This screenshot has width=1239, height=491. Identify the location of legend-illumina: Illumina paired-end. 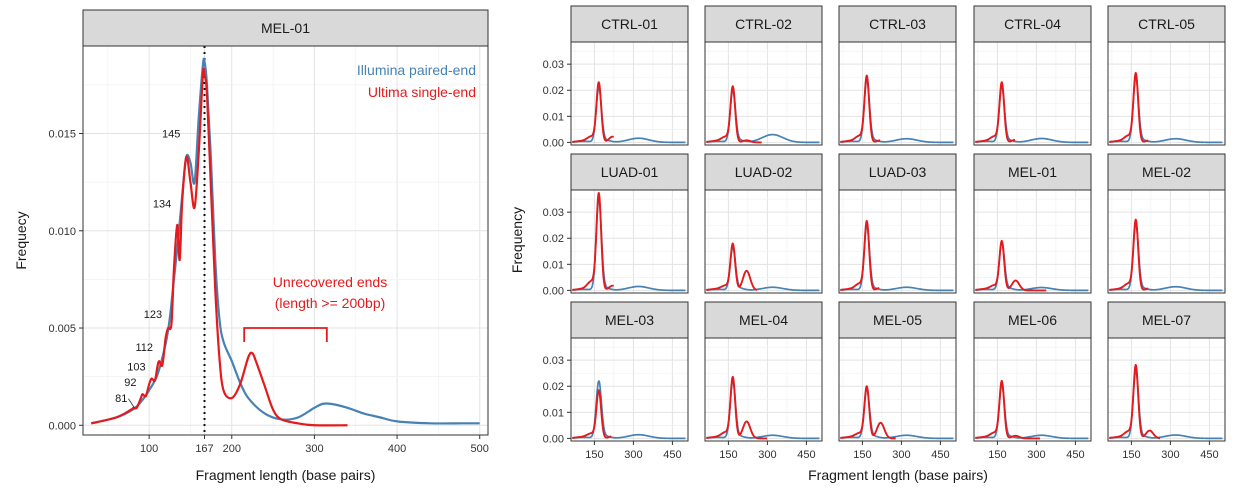
(416, 70).